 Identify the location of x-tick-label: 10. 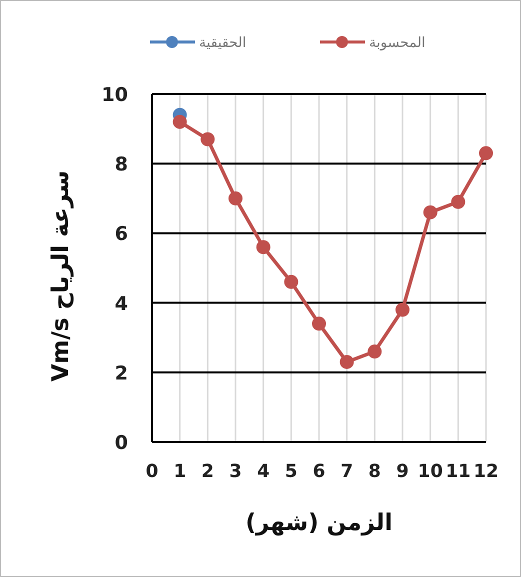
(430, 471).